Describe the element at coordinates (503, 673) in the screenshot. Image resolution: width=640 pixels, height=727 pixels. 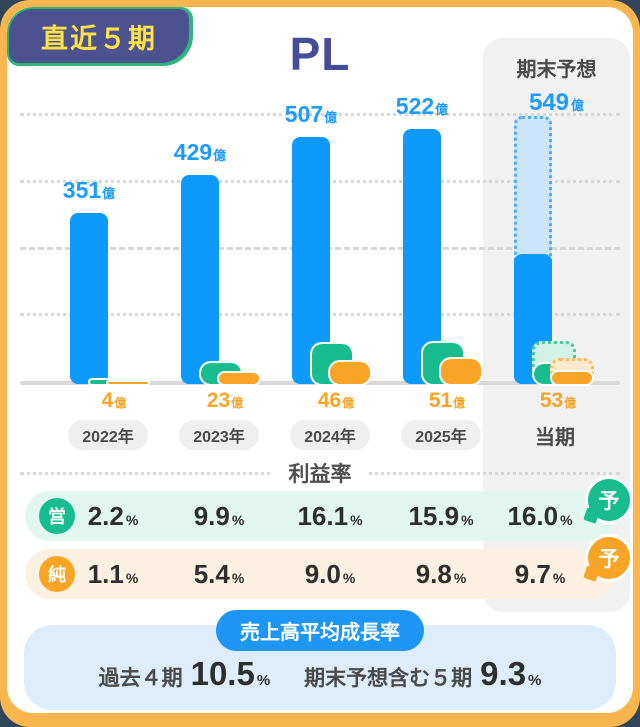
I see `growth-item-5periods-value: 9.3` at that location.